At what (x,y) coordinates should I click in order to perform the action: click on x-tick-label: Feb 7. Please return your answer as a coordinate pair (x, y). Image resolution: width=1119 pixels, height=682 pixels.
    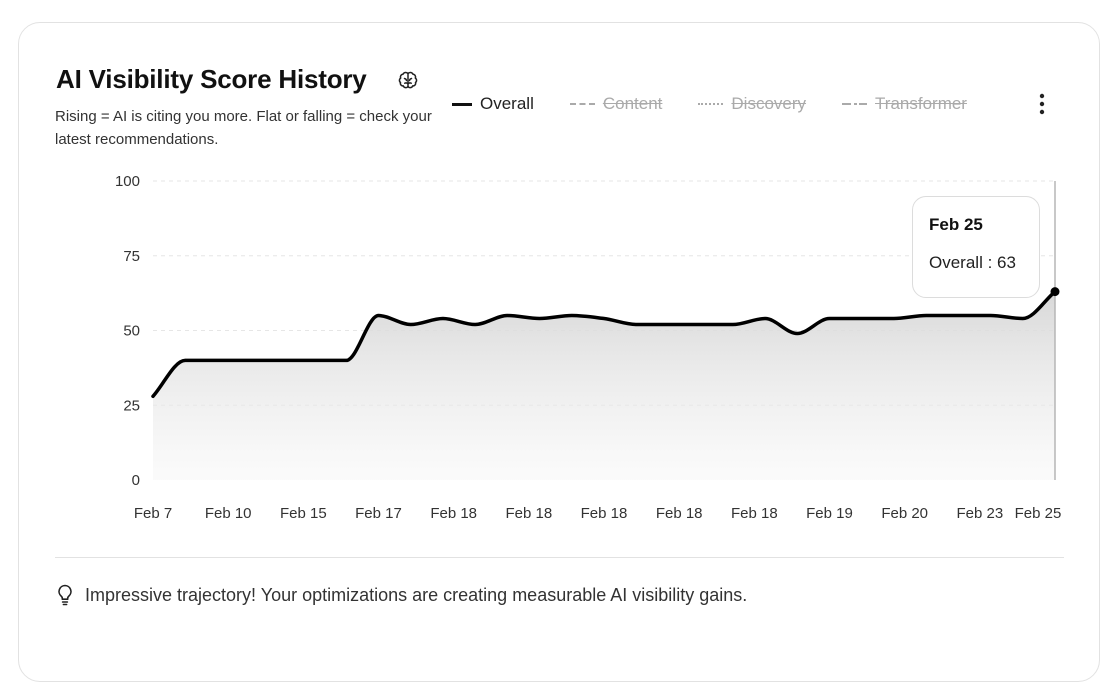
    Looking at the image, I should click on (153, 513).